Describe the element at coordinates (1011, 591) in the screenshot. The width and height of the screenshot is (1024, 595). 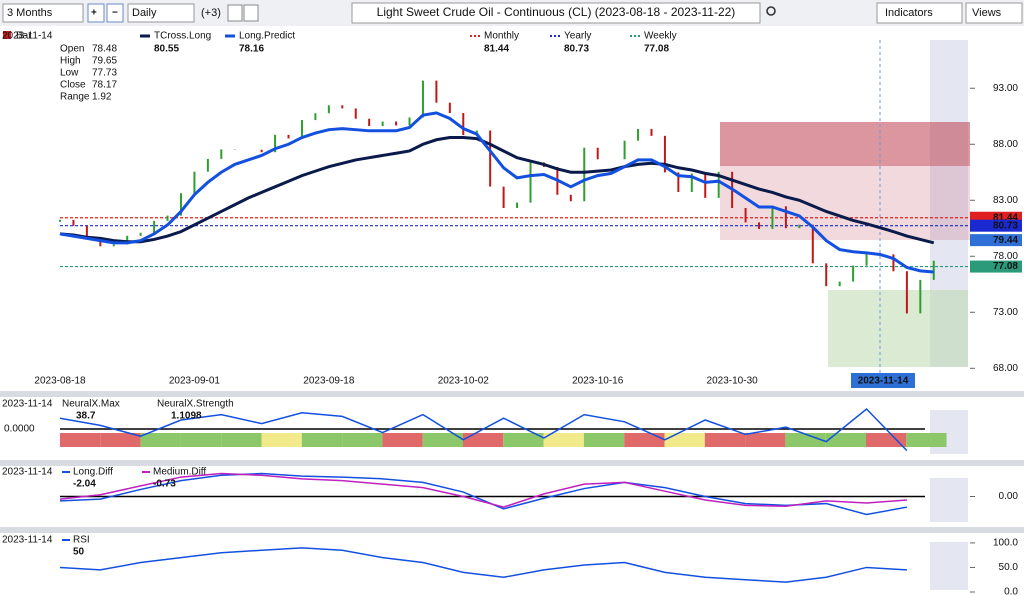
I see `y-tick-label: 0.0` at that location.